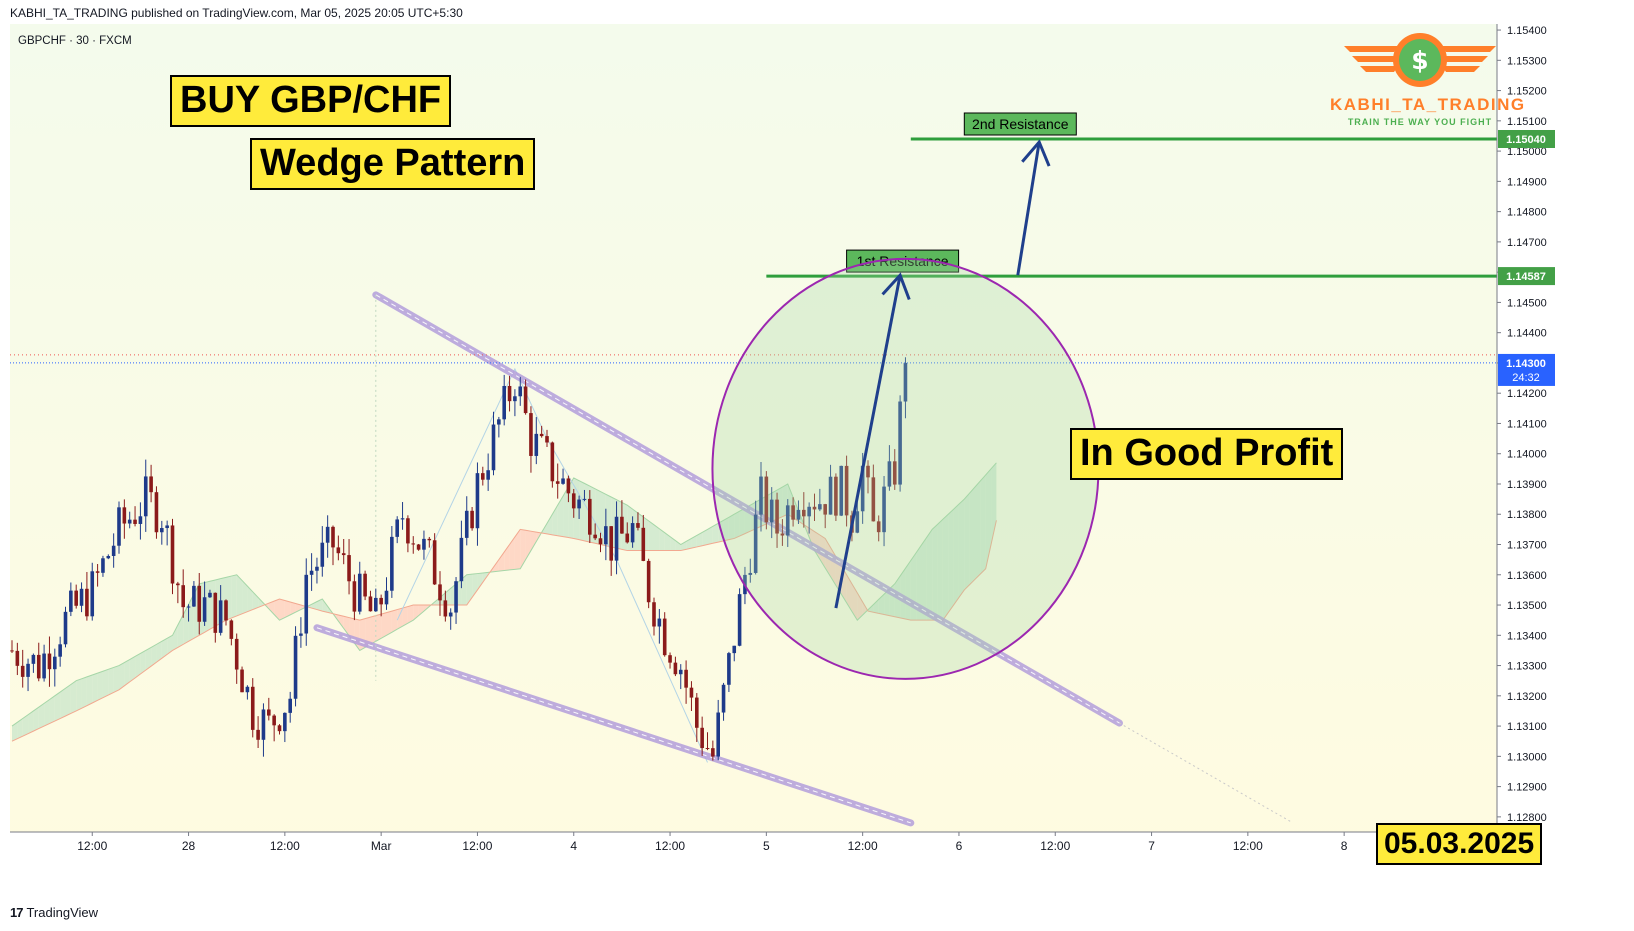  What do you see at coordinates (1420, 60) in the screenshot?
I see `winged-dollar-icon: $` at bounding box center [1420, 60].